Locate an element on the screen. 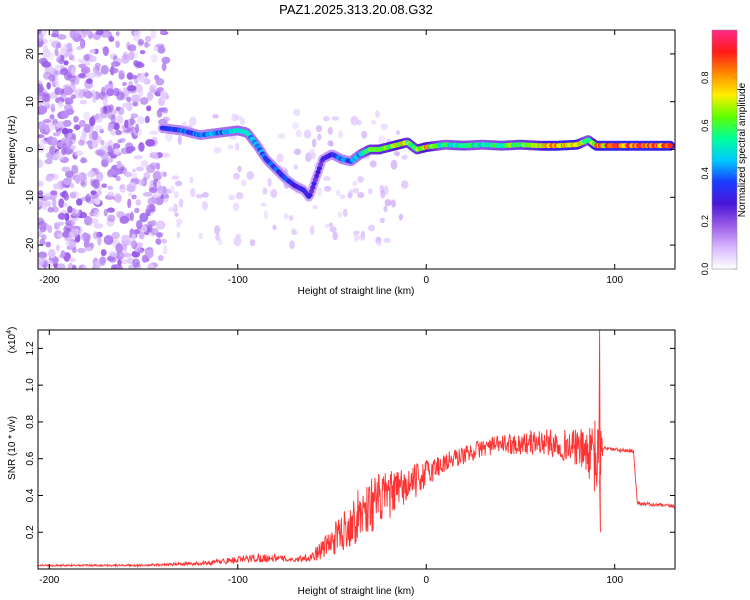 The height and width of the screenshot is (600, 750). colorbar-frame is located at coordinates (724, 149).